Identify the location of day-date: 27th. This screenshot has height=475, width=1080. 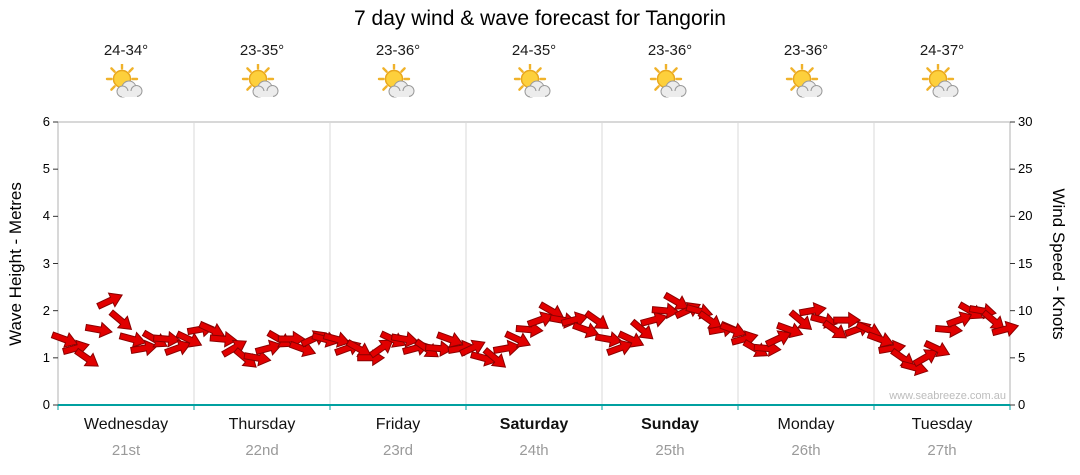
(942, 450).